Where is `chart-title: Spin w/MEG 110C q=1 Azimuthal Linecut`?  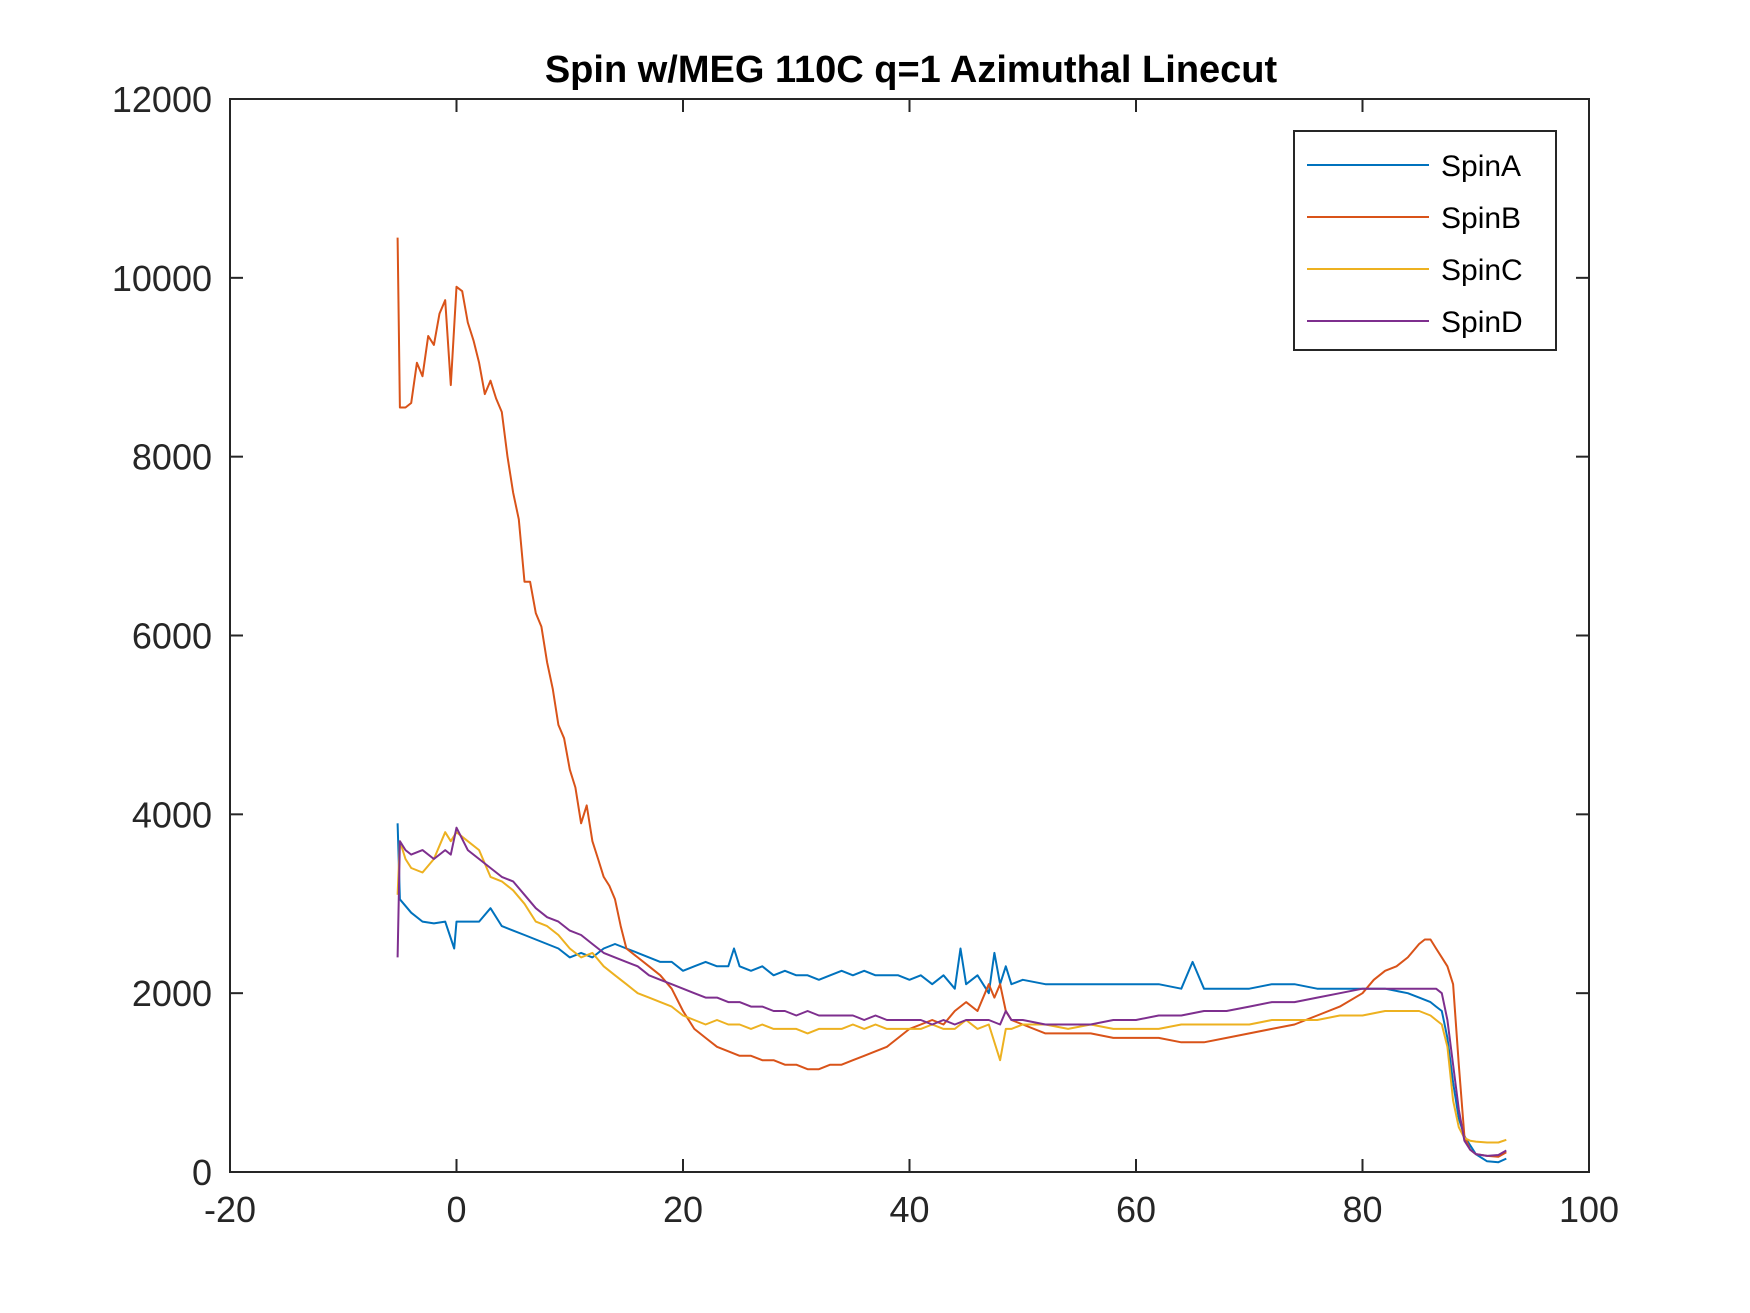
chart-title: Spin w/MEG 110C q=1 Azimuthal Linecut is located at coordinates (911, 70).